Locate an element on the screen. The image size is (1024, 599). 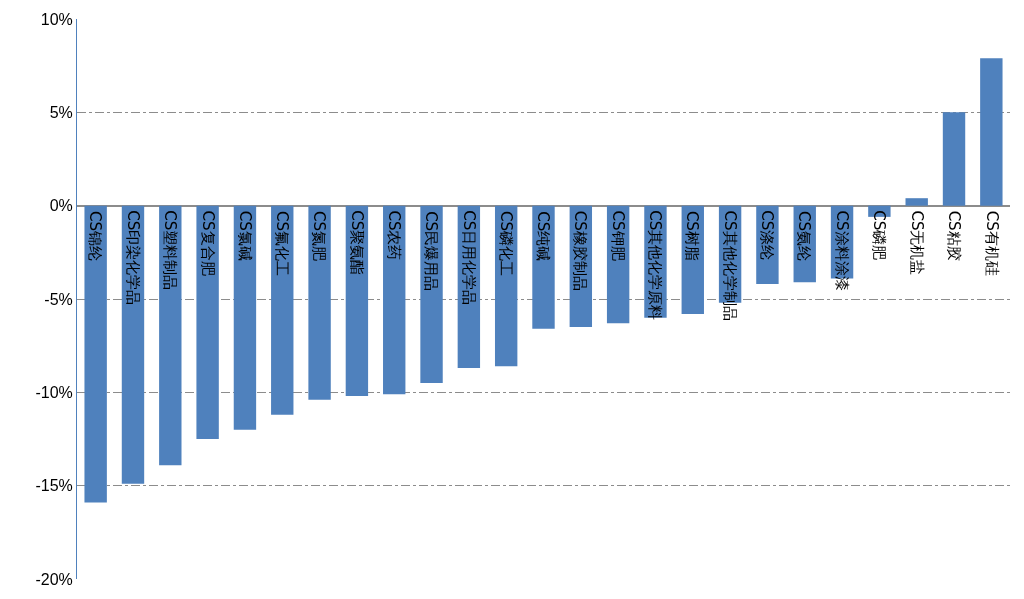
x-tick-label: CS树脂 is located at coordinates (692, 235).